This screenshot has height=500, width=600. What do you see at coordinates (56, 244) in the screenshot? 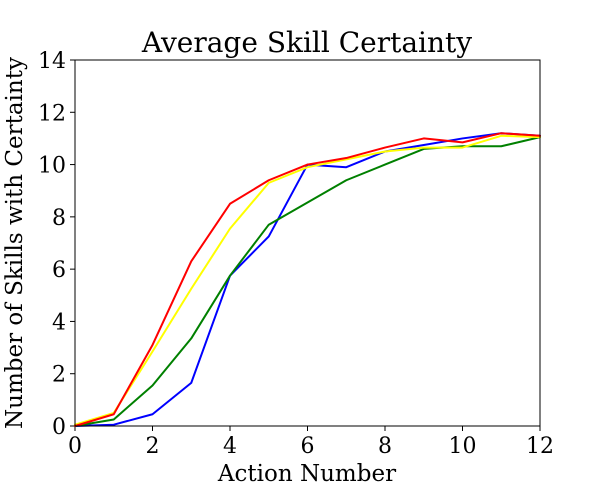
I see `y-axis-ticks: 0 2 4 6 8 10 12 14` at bounding box center [56, 244].